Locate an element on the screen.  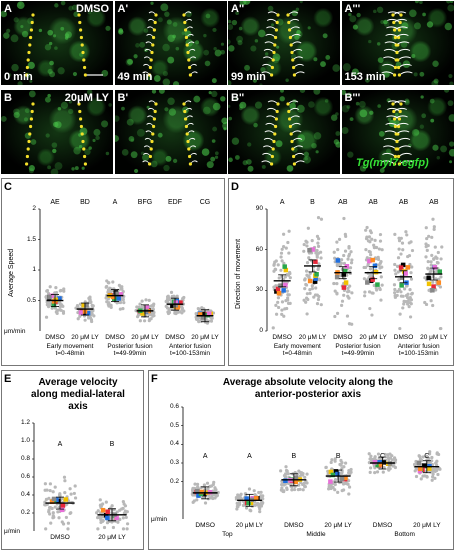
micrograph-label: A'' is located at coordinates (238, 9).